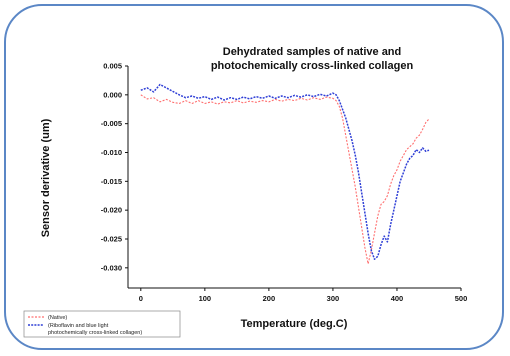 The height and width of the screenshot is (356, 510). What do you see at coordinates (333, 298) in the screenshot?
I see `x-tick-label: 300` at bounding box center [333, 298].